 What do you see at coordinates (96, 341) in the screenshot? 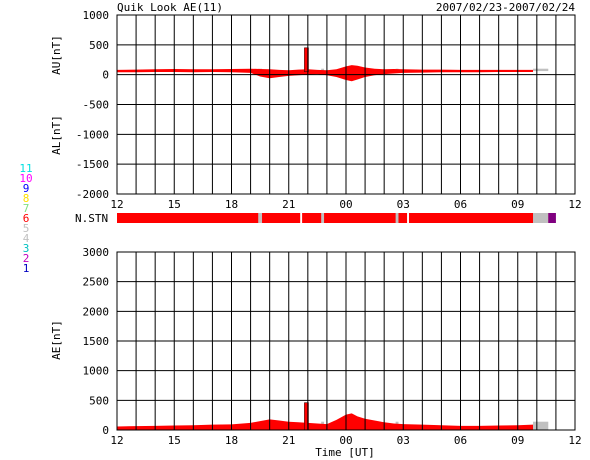
I see `y-tick-label: 1500` at bounding box center [96, 341].